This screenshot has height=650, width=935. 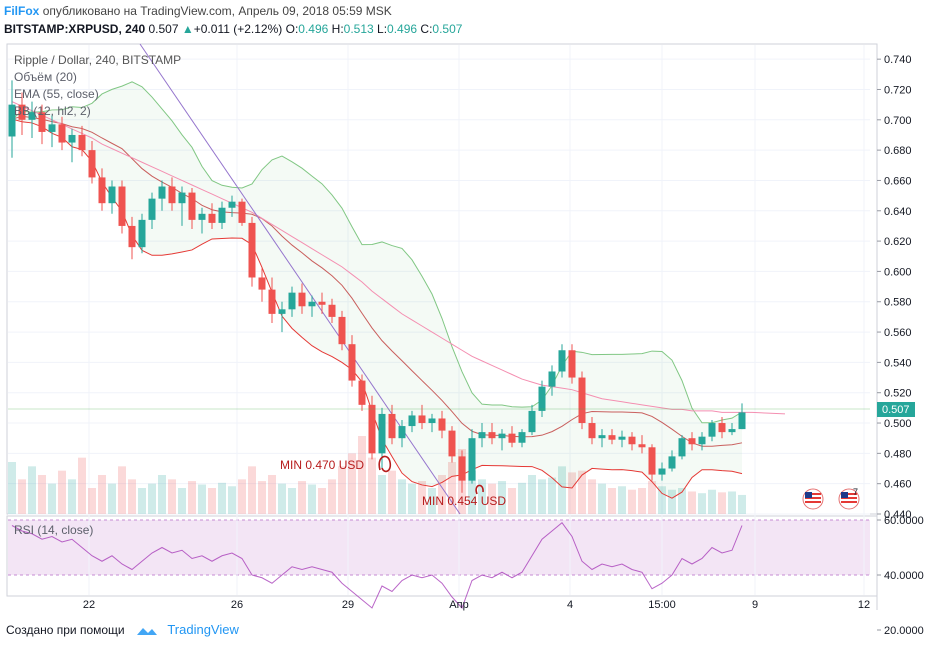 I want to click on time-tick-label: Апр, so click(x=458, y=605).